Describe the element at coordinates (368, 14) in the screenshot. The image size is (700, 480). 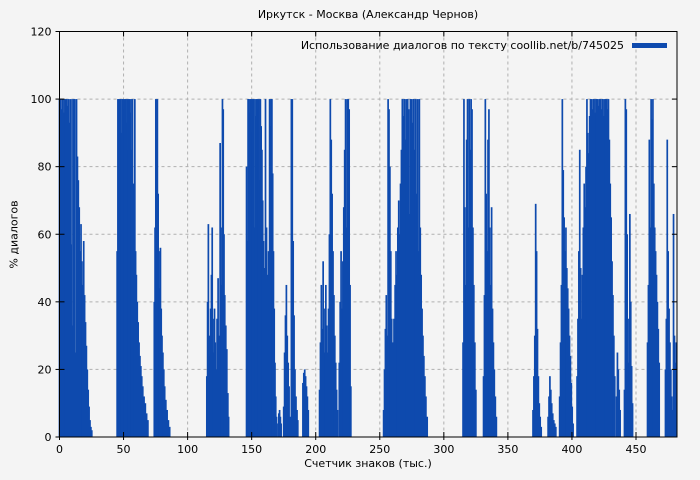
I see `chart-title: Иркутск - Москва (Александр Чернов)` at that location.